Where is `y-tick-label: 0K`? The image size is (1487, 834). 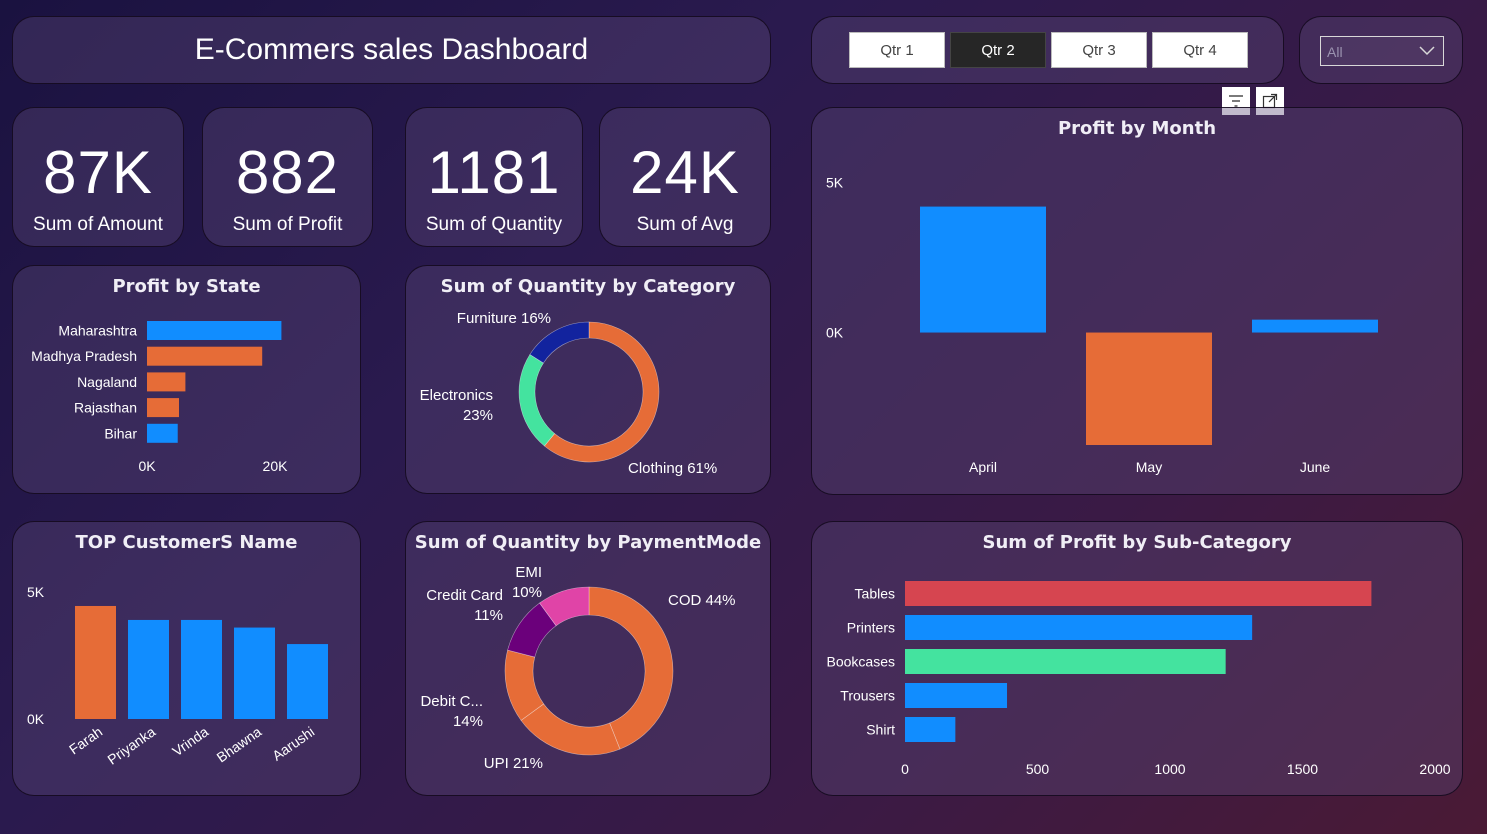 y-tick-label: 0K is located at coordinates (835, 333).